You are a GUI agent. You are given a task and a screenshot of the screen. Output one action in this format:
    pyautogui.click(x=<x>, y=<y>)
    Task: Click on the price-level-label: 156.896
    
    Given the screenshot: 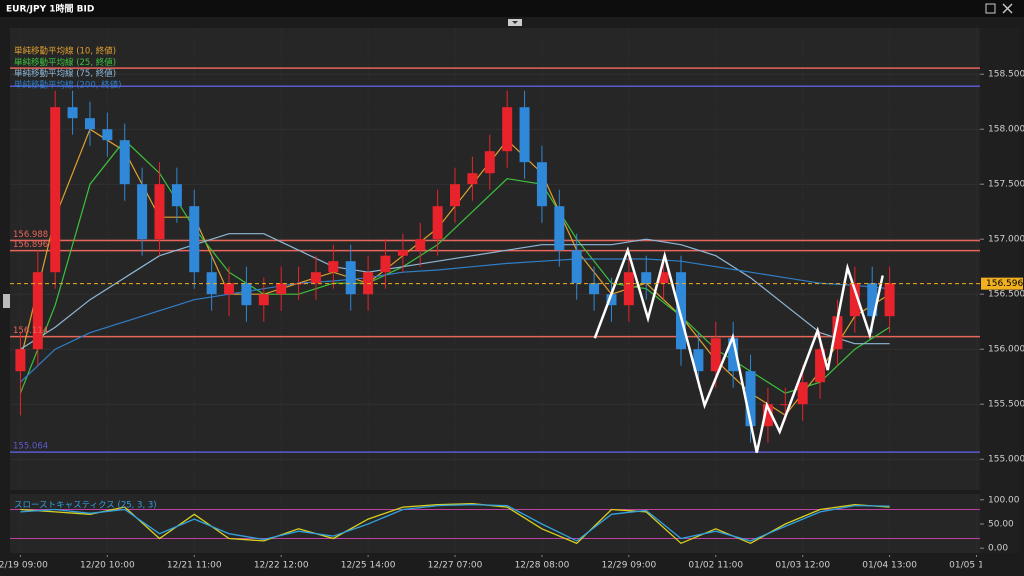 What is the action you would take?
    pyautogui.click(x=30, y=245)
    